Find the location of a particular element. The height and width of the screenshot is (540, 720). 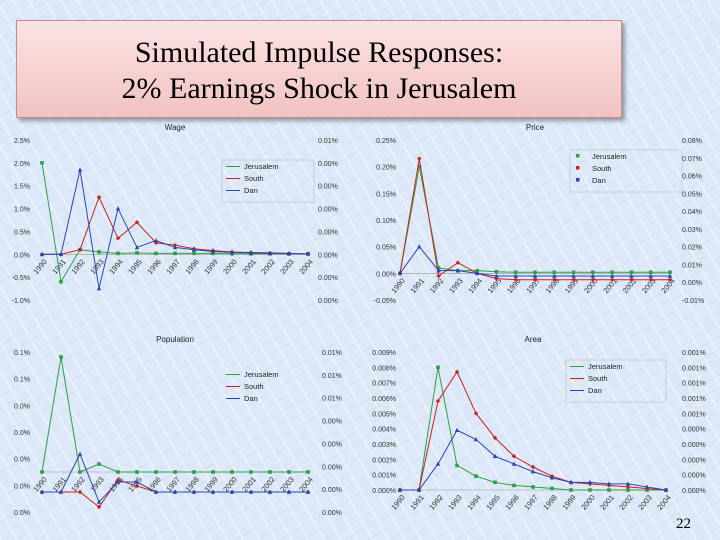

left-tick-label: 0.00% is located at coordinates (386, 274).